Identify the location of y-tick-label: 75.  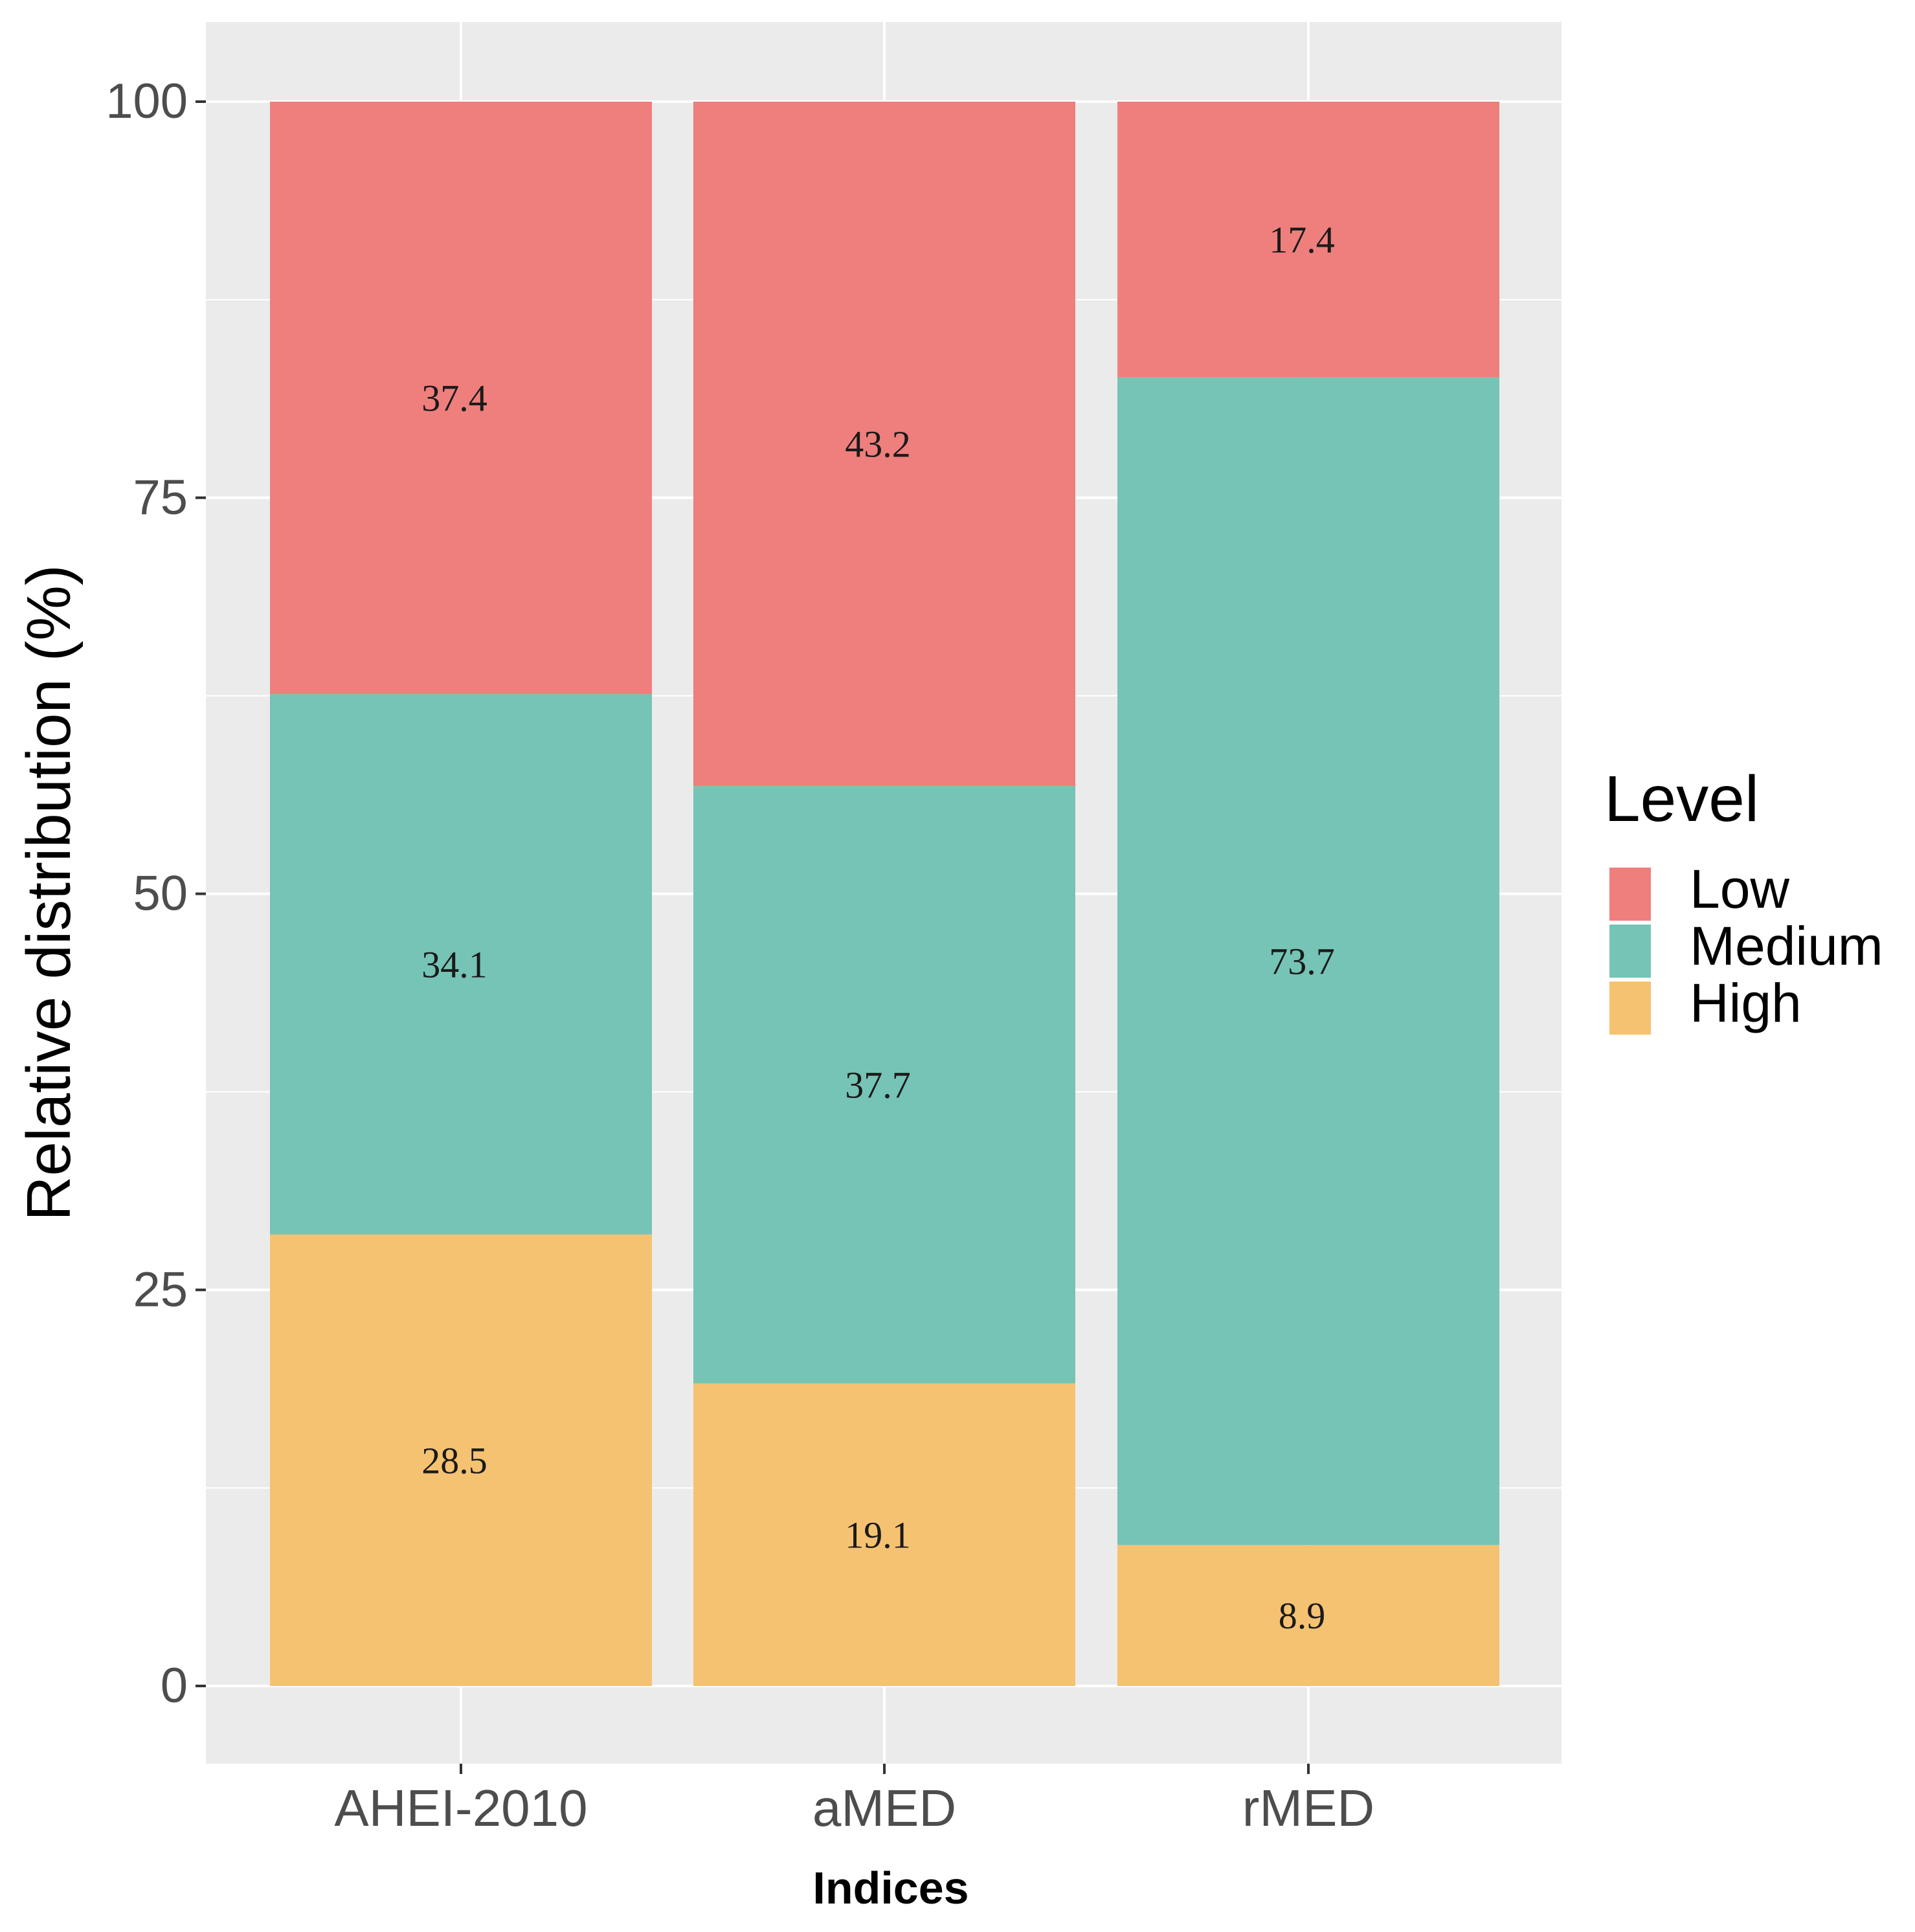
(160, 498).